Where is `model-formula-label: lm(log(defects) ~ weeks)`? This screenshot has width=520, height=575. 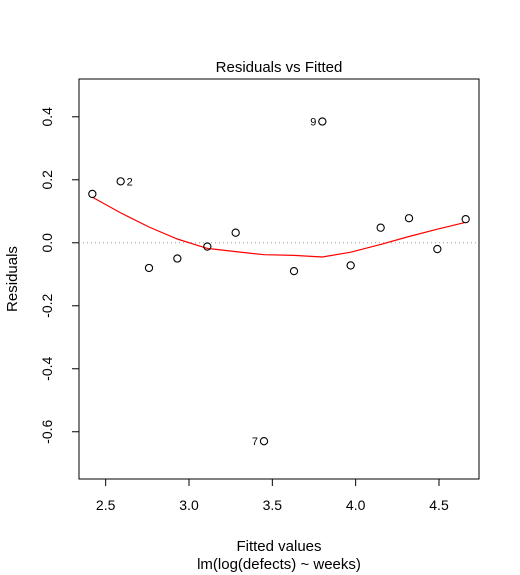
model-formula-label: lm(log(defects) ~ weeks) is located at coordinates (279, 564).